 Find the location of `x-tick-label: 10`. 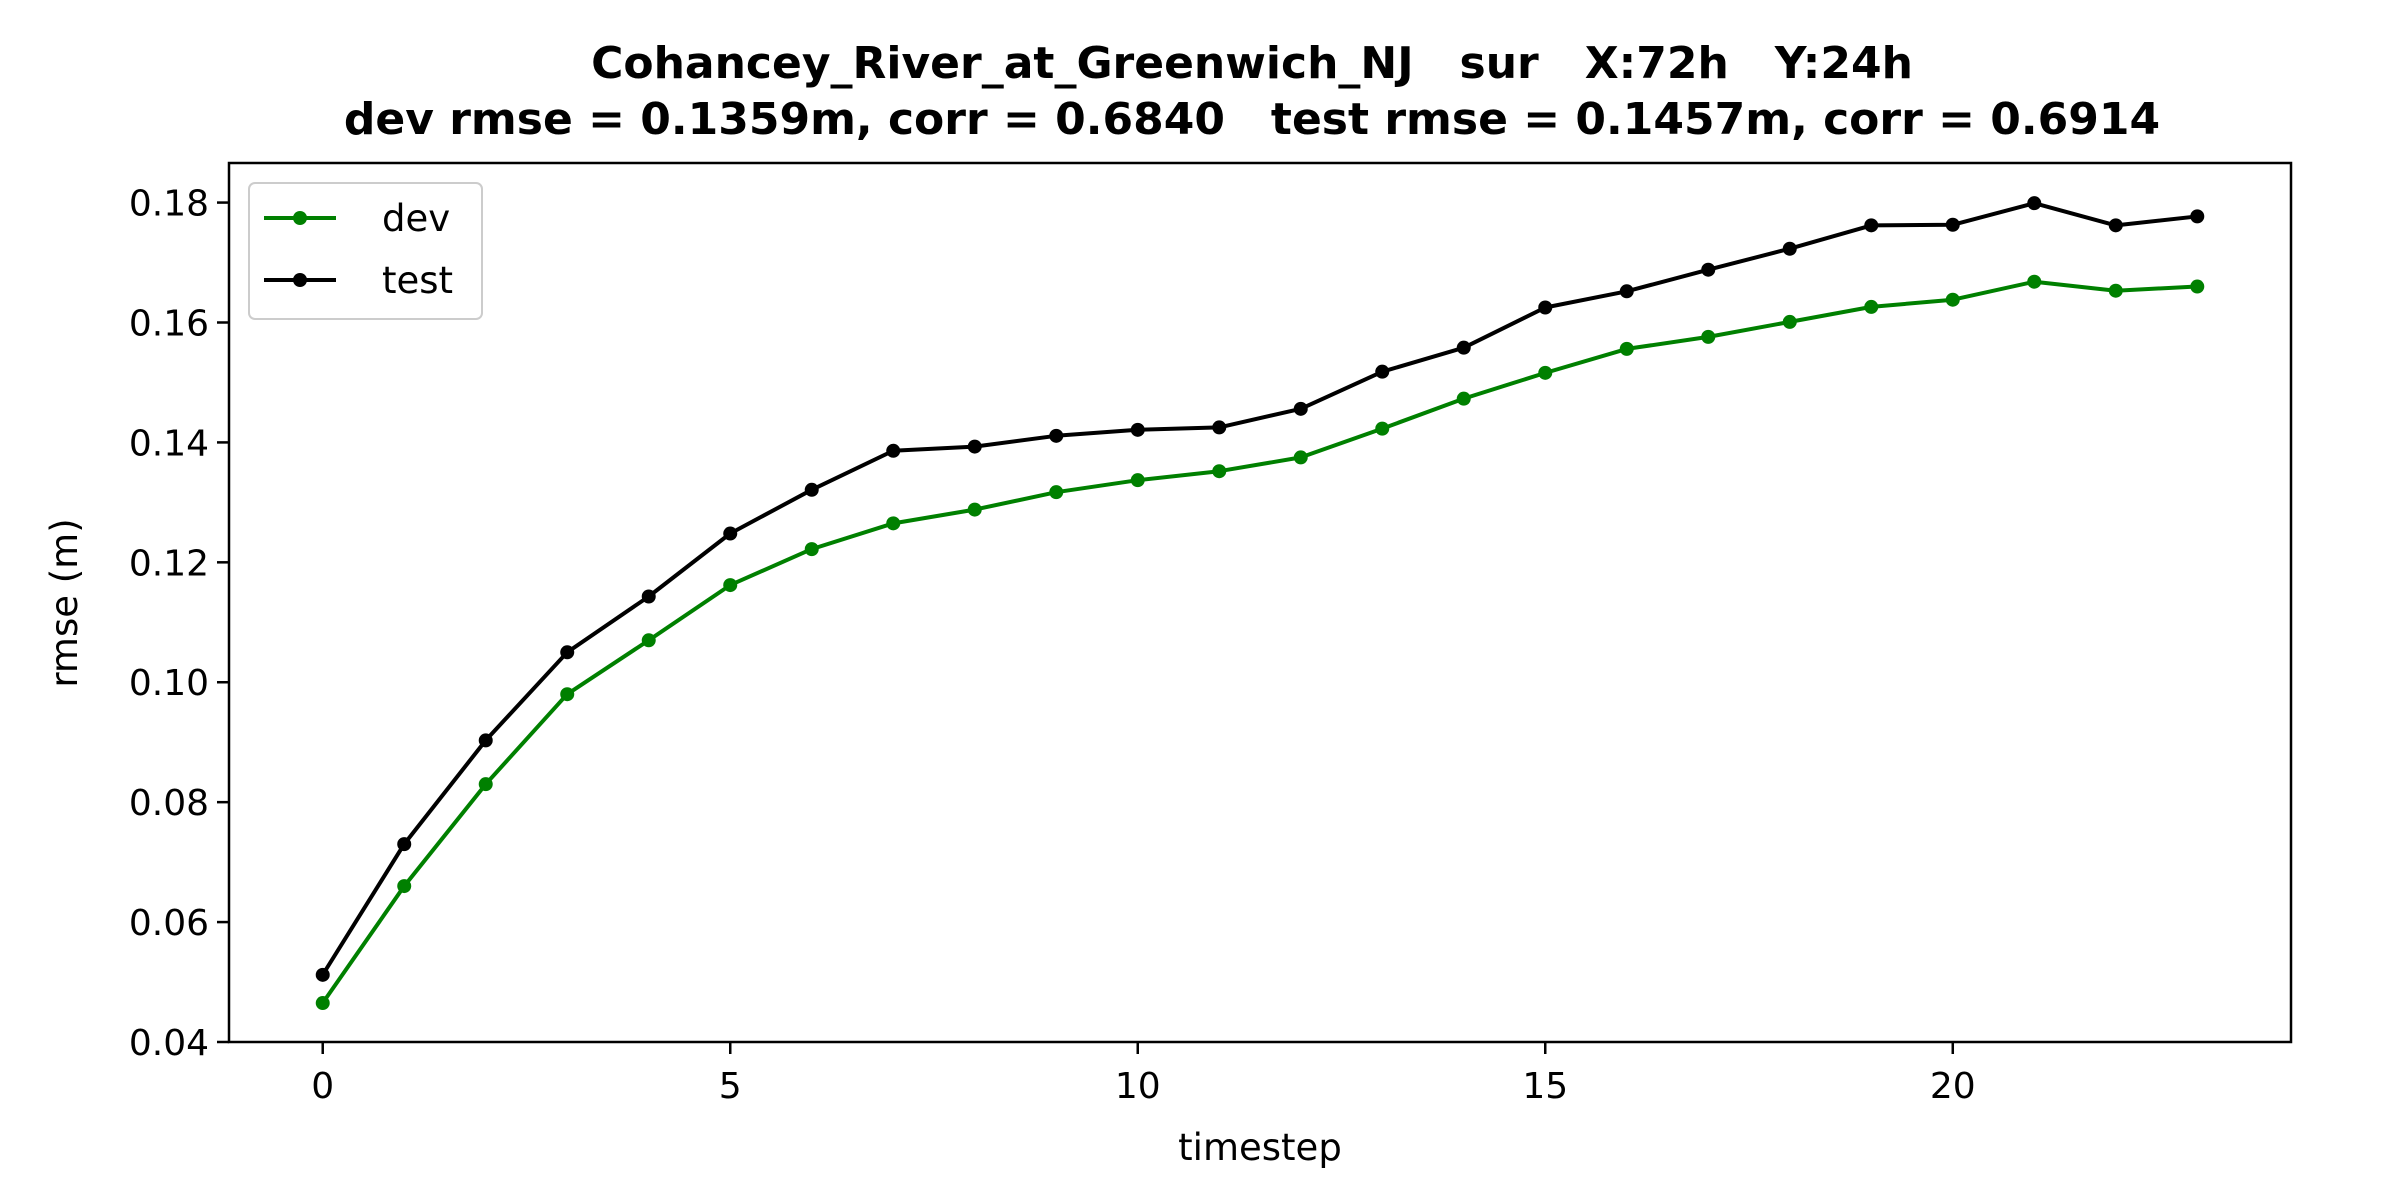

x-tick-label: 10 is located at coordinates (1138, 1086).